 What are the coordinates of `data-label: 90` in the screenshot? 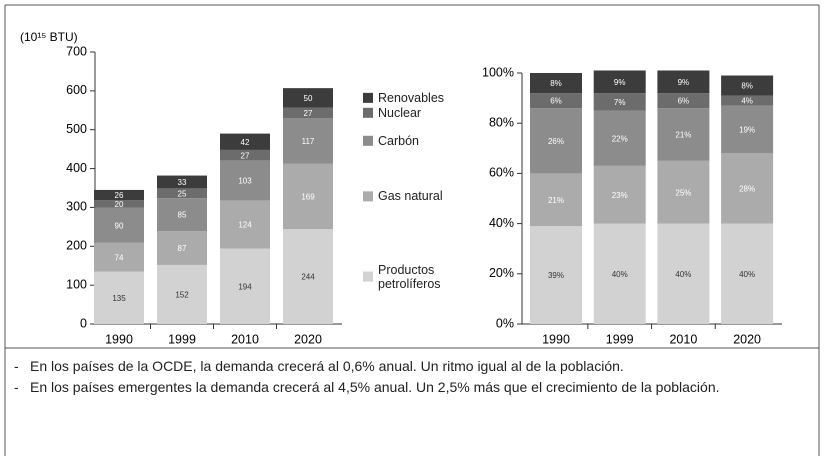 It's located at (119, 225).